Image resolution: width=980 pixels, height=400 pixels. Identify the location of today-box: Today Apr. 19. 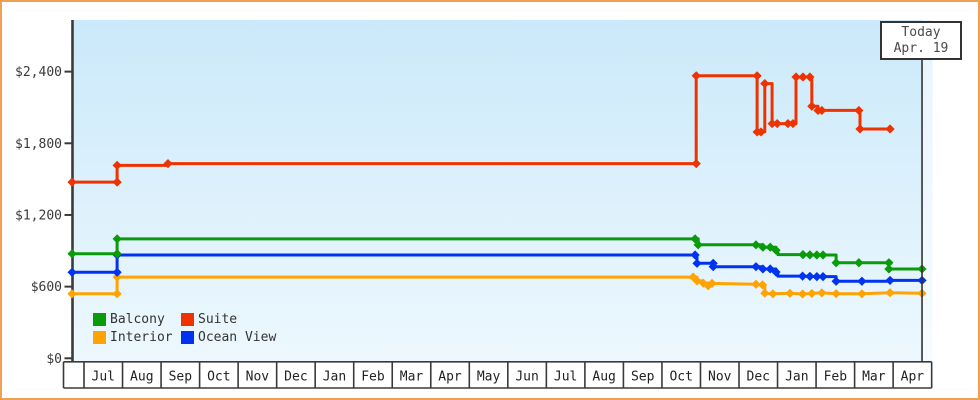
(921, 40).